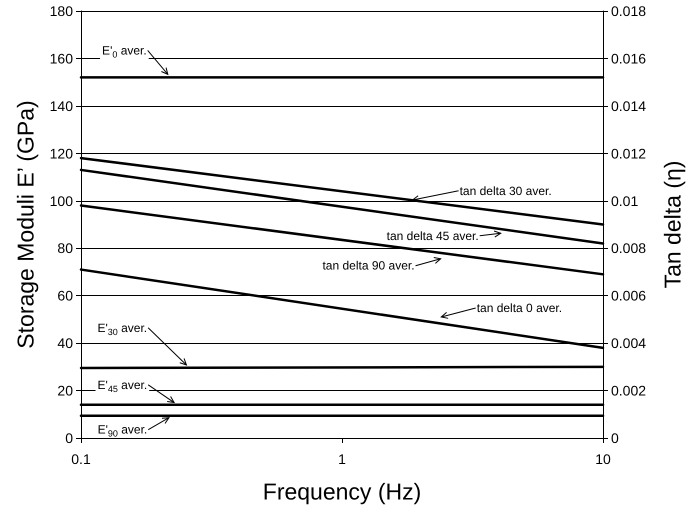  Describe the element at coordinates (69, 438) in the screenshot. I see `y-tick-label: 0` at that location.